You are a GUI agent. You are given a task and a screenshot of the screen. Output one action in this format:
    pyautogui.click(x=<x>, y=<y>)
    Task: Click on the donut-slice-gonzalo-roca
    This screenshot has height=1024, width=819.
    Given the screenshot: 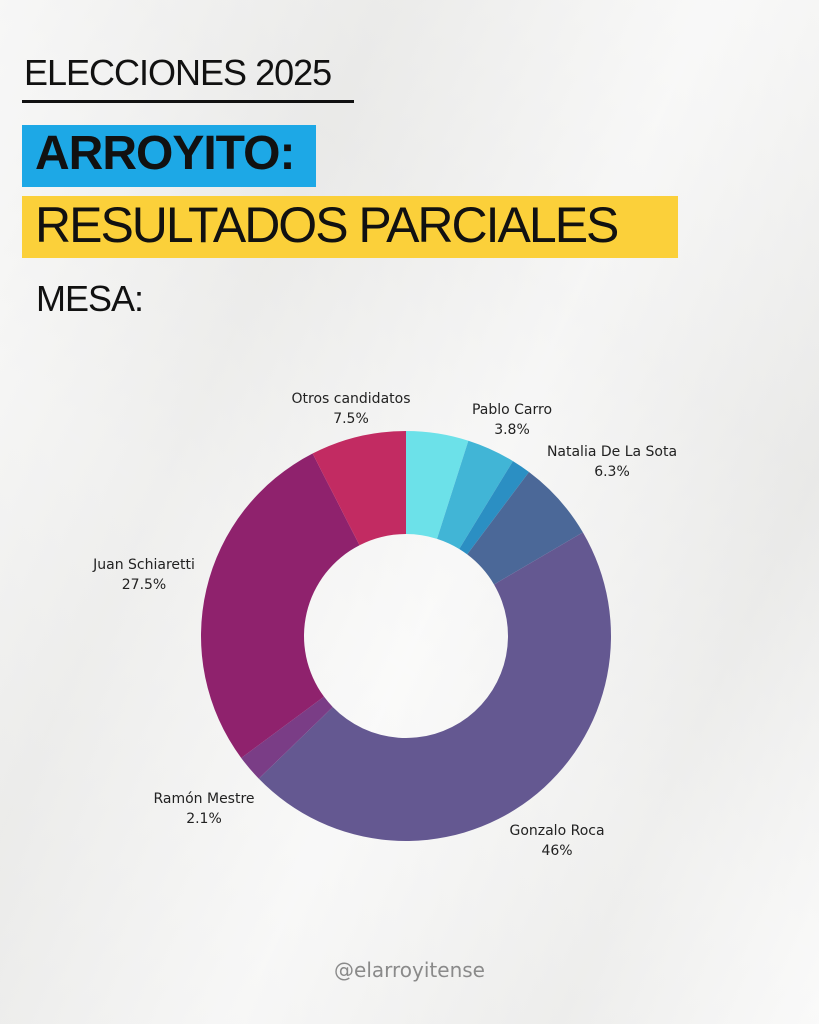 What is the action you would take?
    pyautogui.click(x=434, y=686)
    